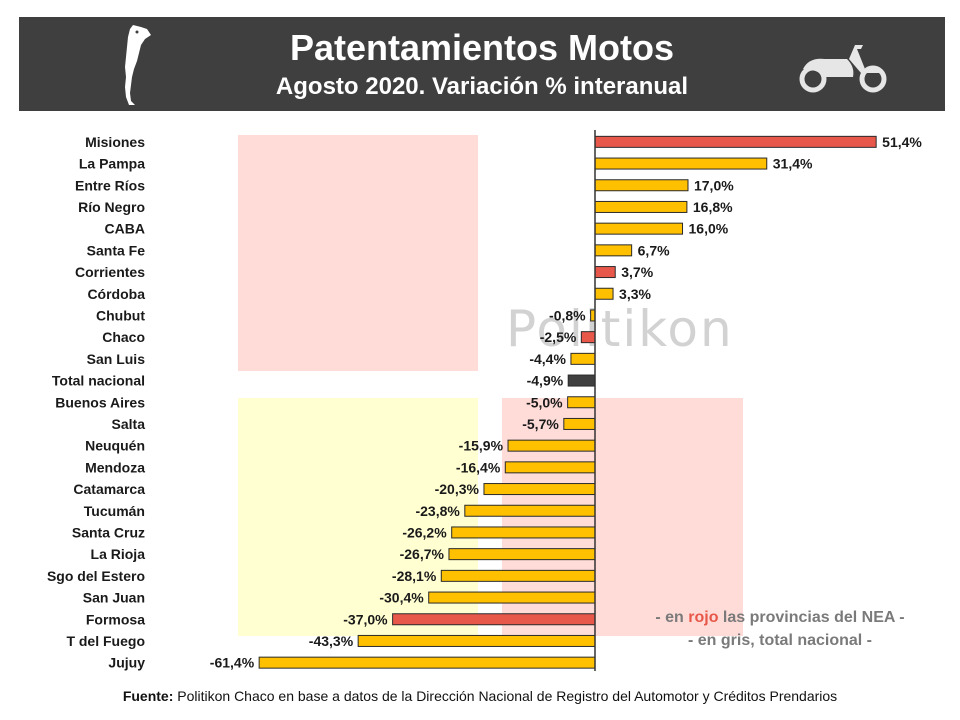 The width and height of the screenshot is (960, 720). What do you see at coordinates (118, 554) in the screenshot?
I see `category-label: La Rioja` at bounding box center [118, 554].